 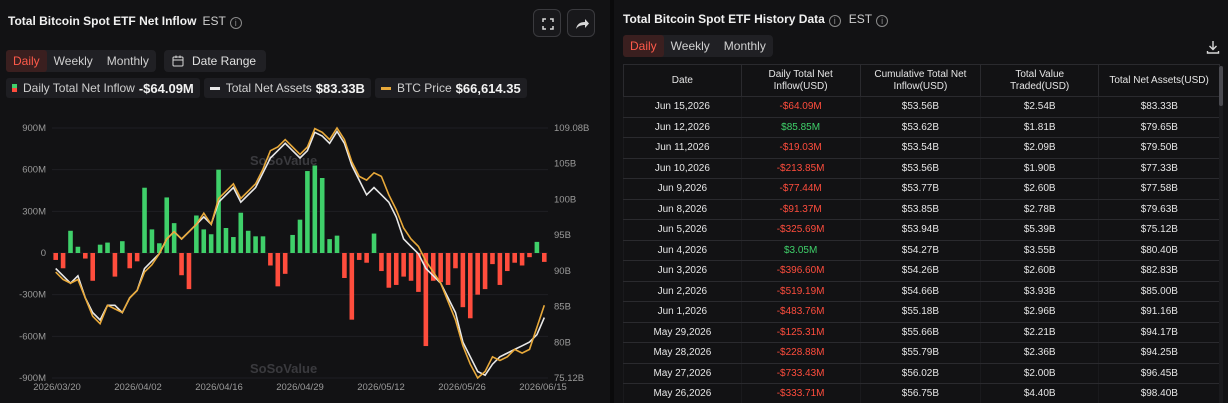 What do you see at coordinates (882, 21) in the screenshot?
I see `timezone-info-icon: i` at bounding box center [882, 21].